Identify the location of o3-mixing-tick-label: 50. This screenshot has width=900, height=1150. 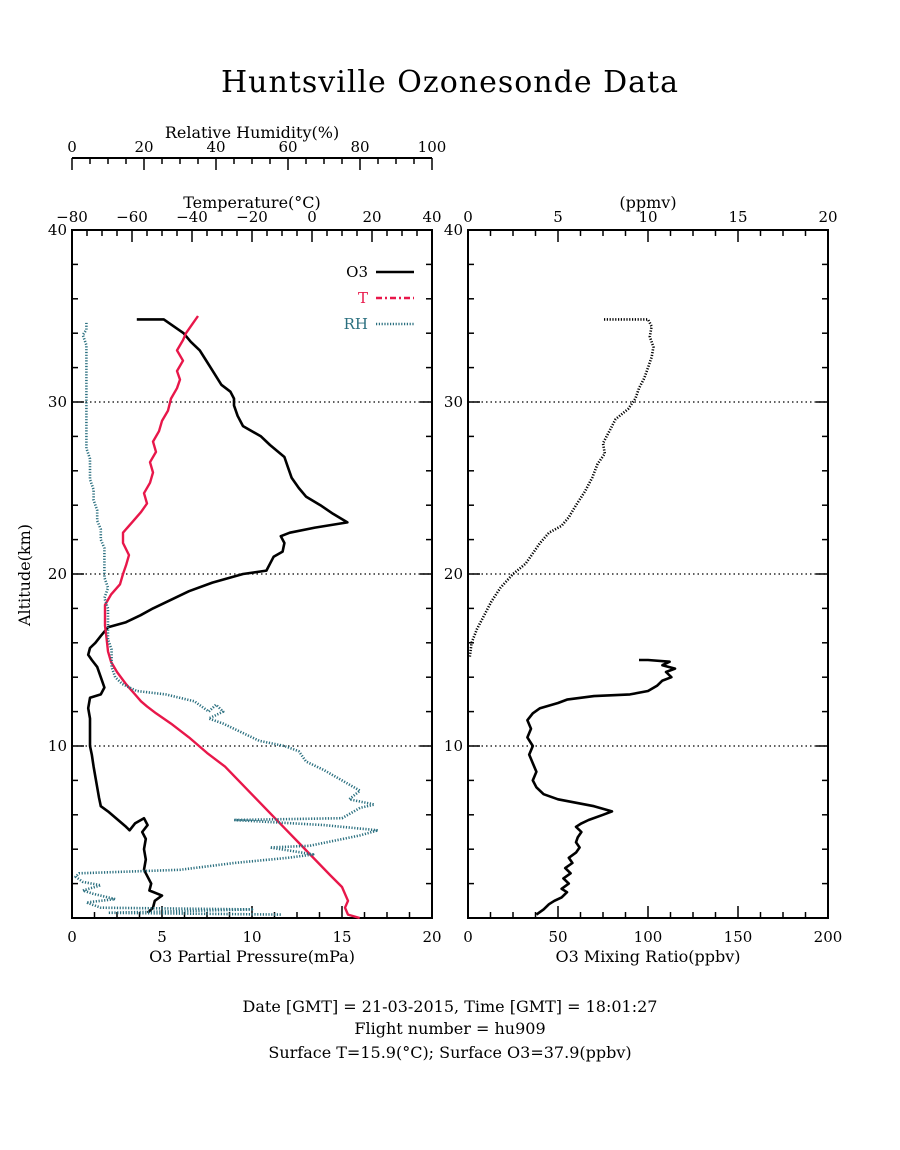
(557, 937).